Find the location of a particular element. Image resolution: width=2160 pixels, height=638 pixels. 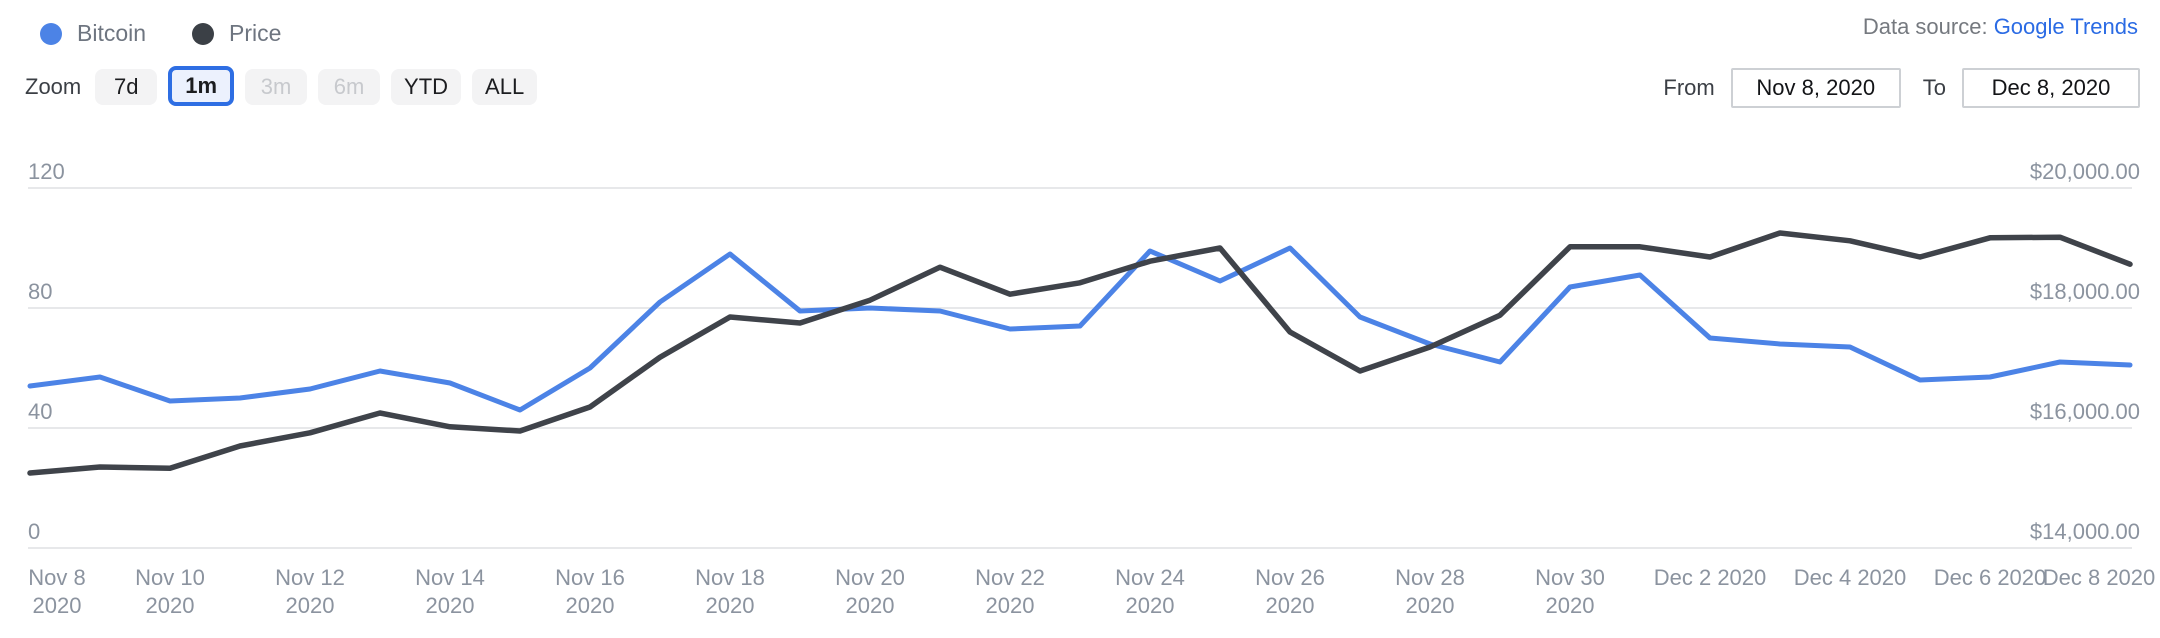

zoom-button-6m: 6m is located at coordinates (349, 87).